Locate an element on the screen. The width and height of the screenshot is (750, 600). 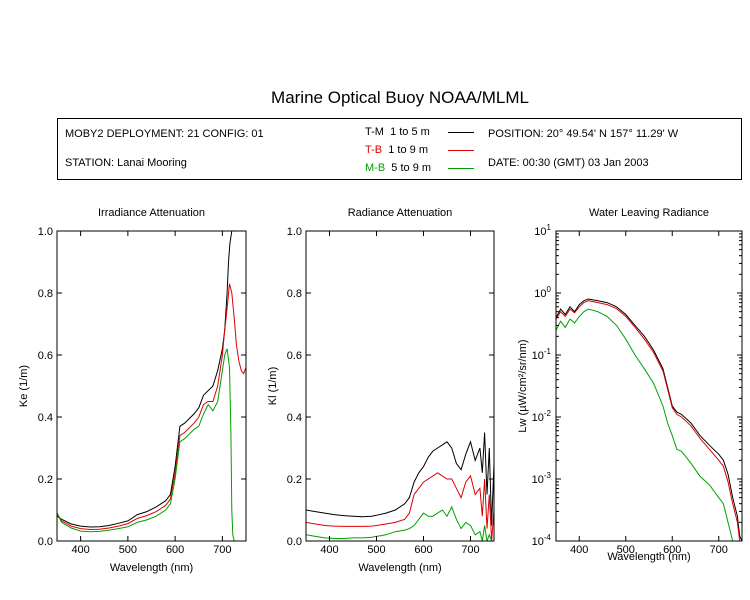
legend-line-tm is located at coordinates (461, 132).